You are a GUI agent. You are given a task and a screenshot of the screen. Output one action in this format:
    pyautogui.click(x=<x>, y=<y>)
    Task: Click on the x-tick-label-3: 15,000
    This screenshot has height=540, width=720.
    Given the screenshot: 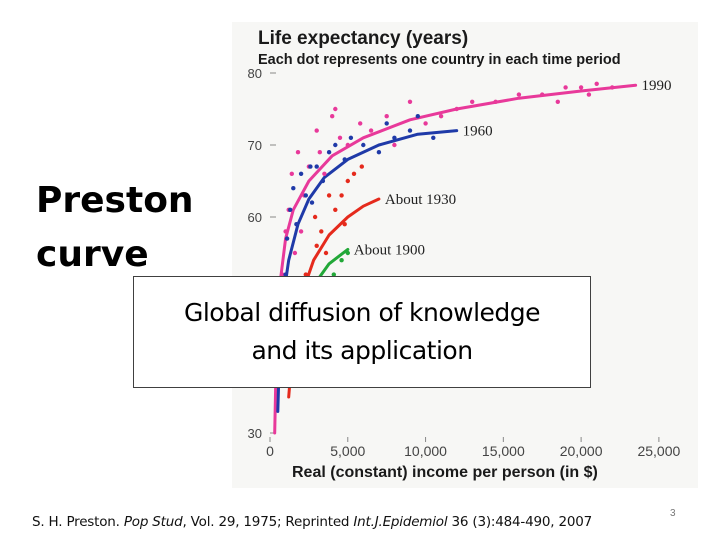 What is the action you would take?
    pyautogui.click(x=503, y=451)
    